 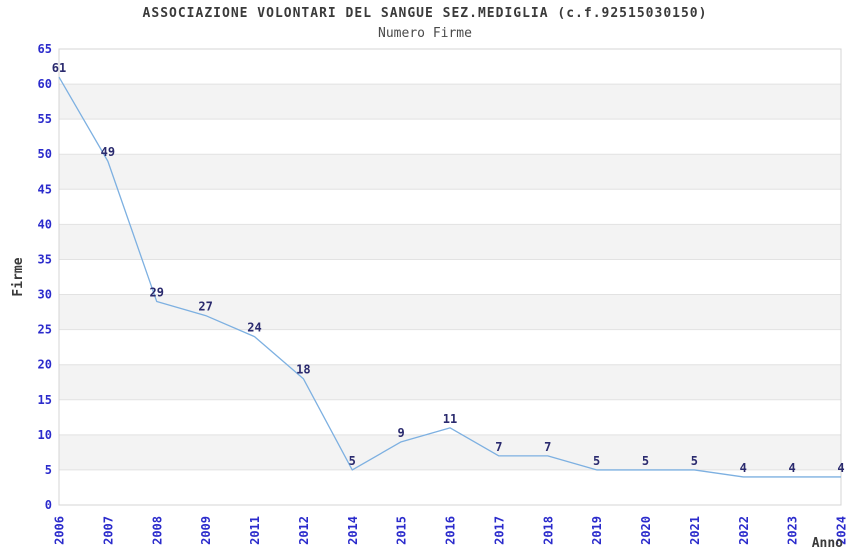 I want to click on data-point-label: 61, so click(x=59, y=68).